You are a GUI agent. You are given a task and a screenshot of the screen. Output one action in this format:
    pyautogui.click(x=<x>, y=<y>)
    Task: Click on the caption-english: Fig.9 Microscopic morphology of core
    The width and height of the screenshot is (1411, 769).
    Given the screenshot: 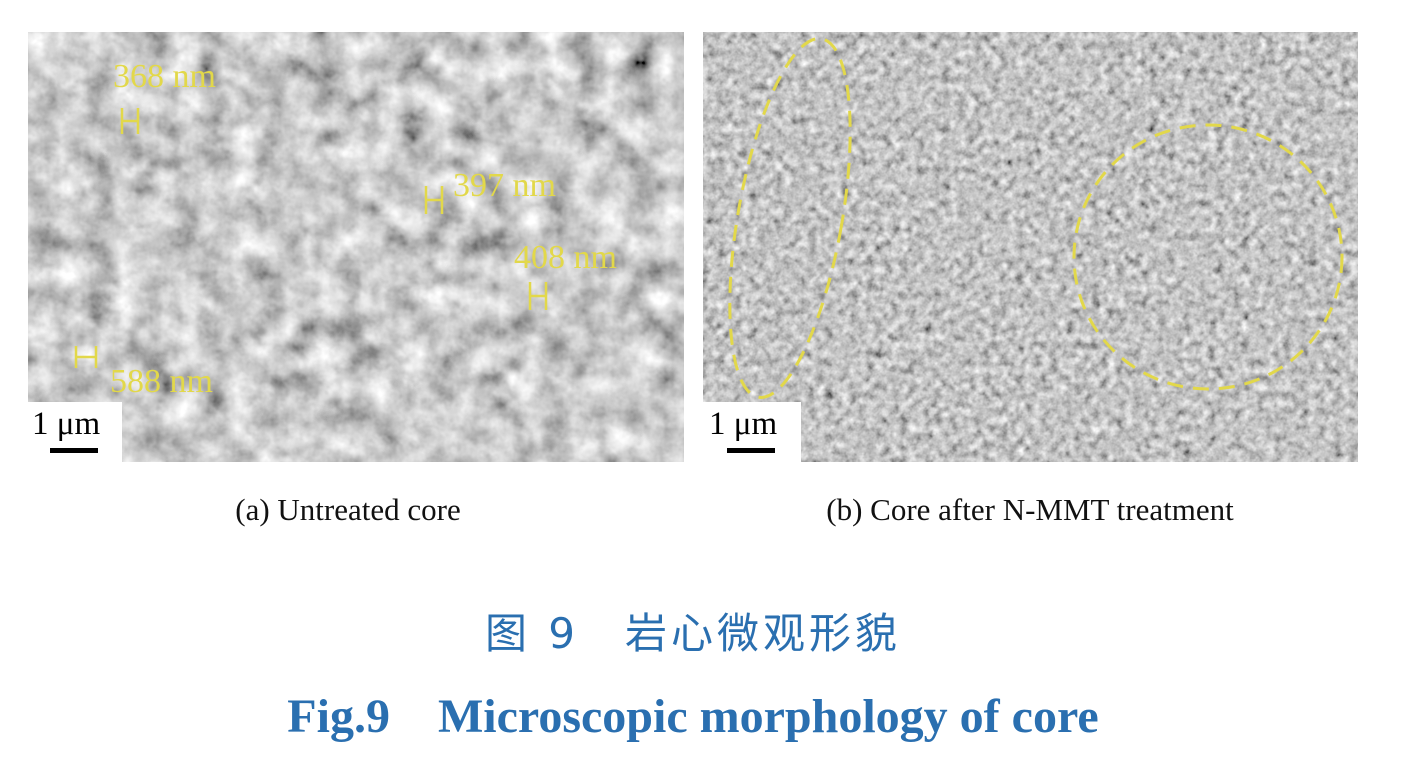 What is the action you would take?
    pyautogui.click(x=692, y=716)
    